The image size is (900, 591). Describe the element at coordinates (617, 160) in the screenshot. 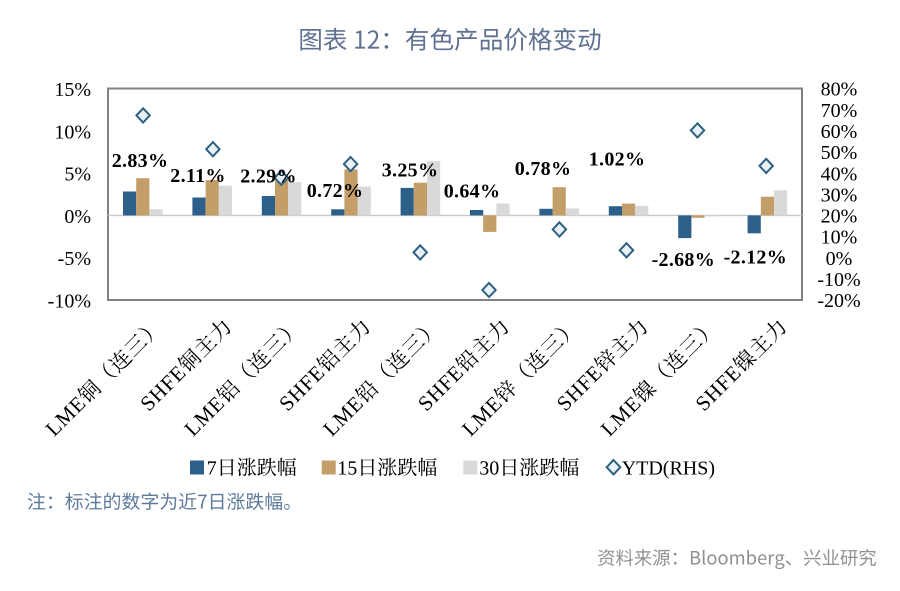

I see `svg-text: 1.02%` at that location.